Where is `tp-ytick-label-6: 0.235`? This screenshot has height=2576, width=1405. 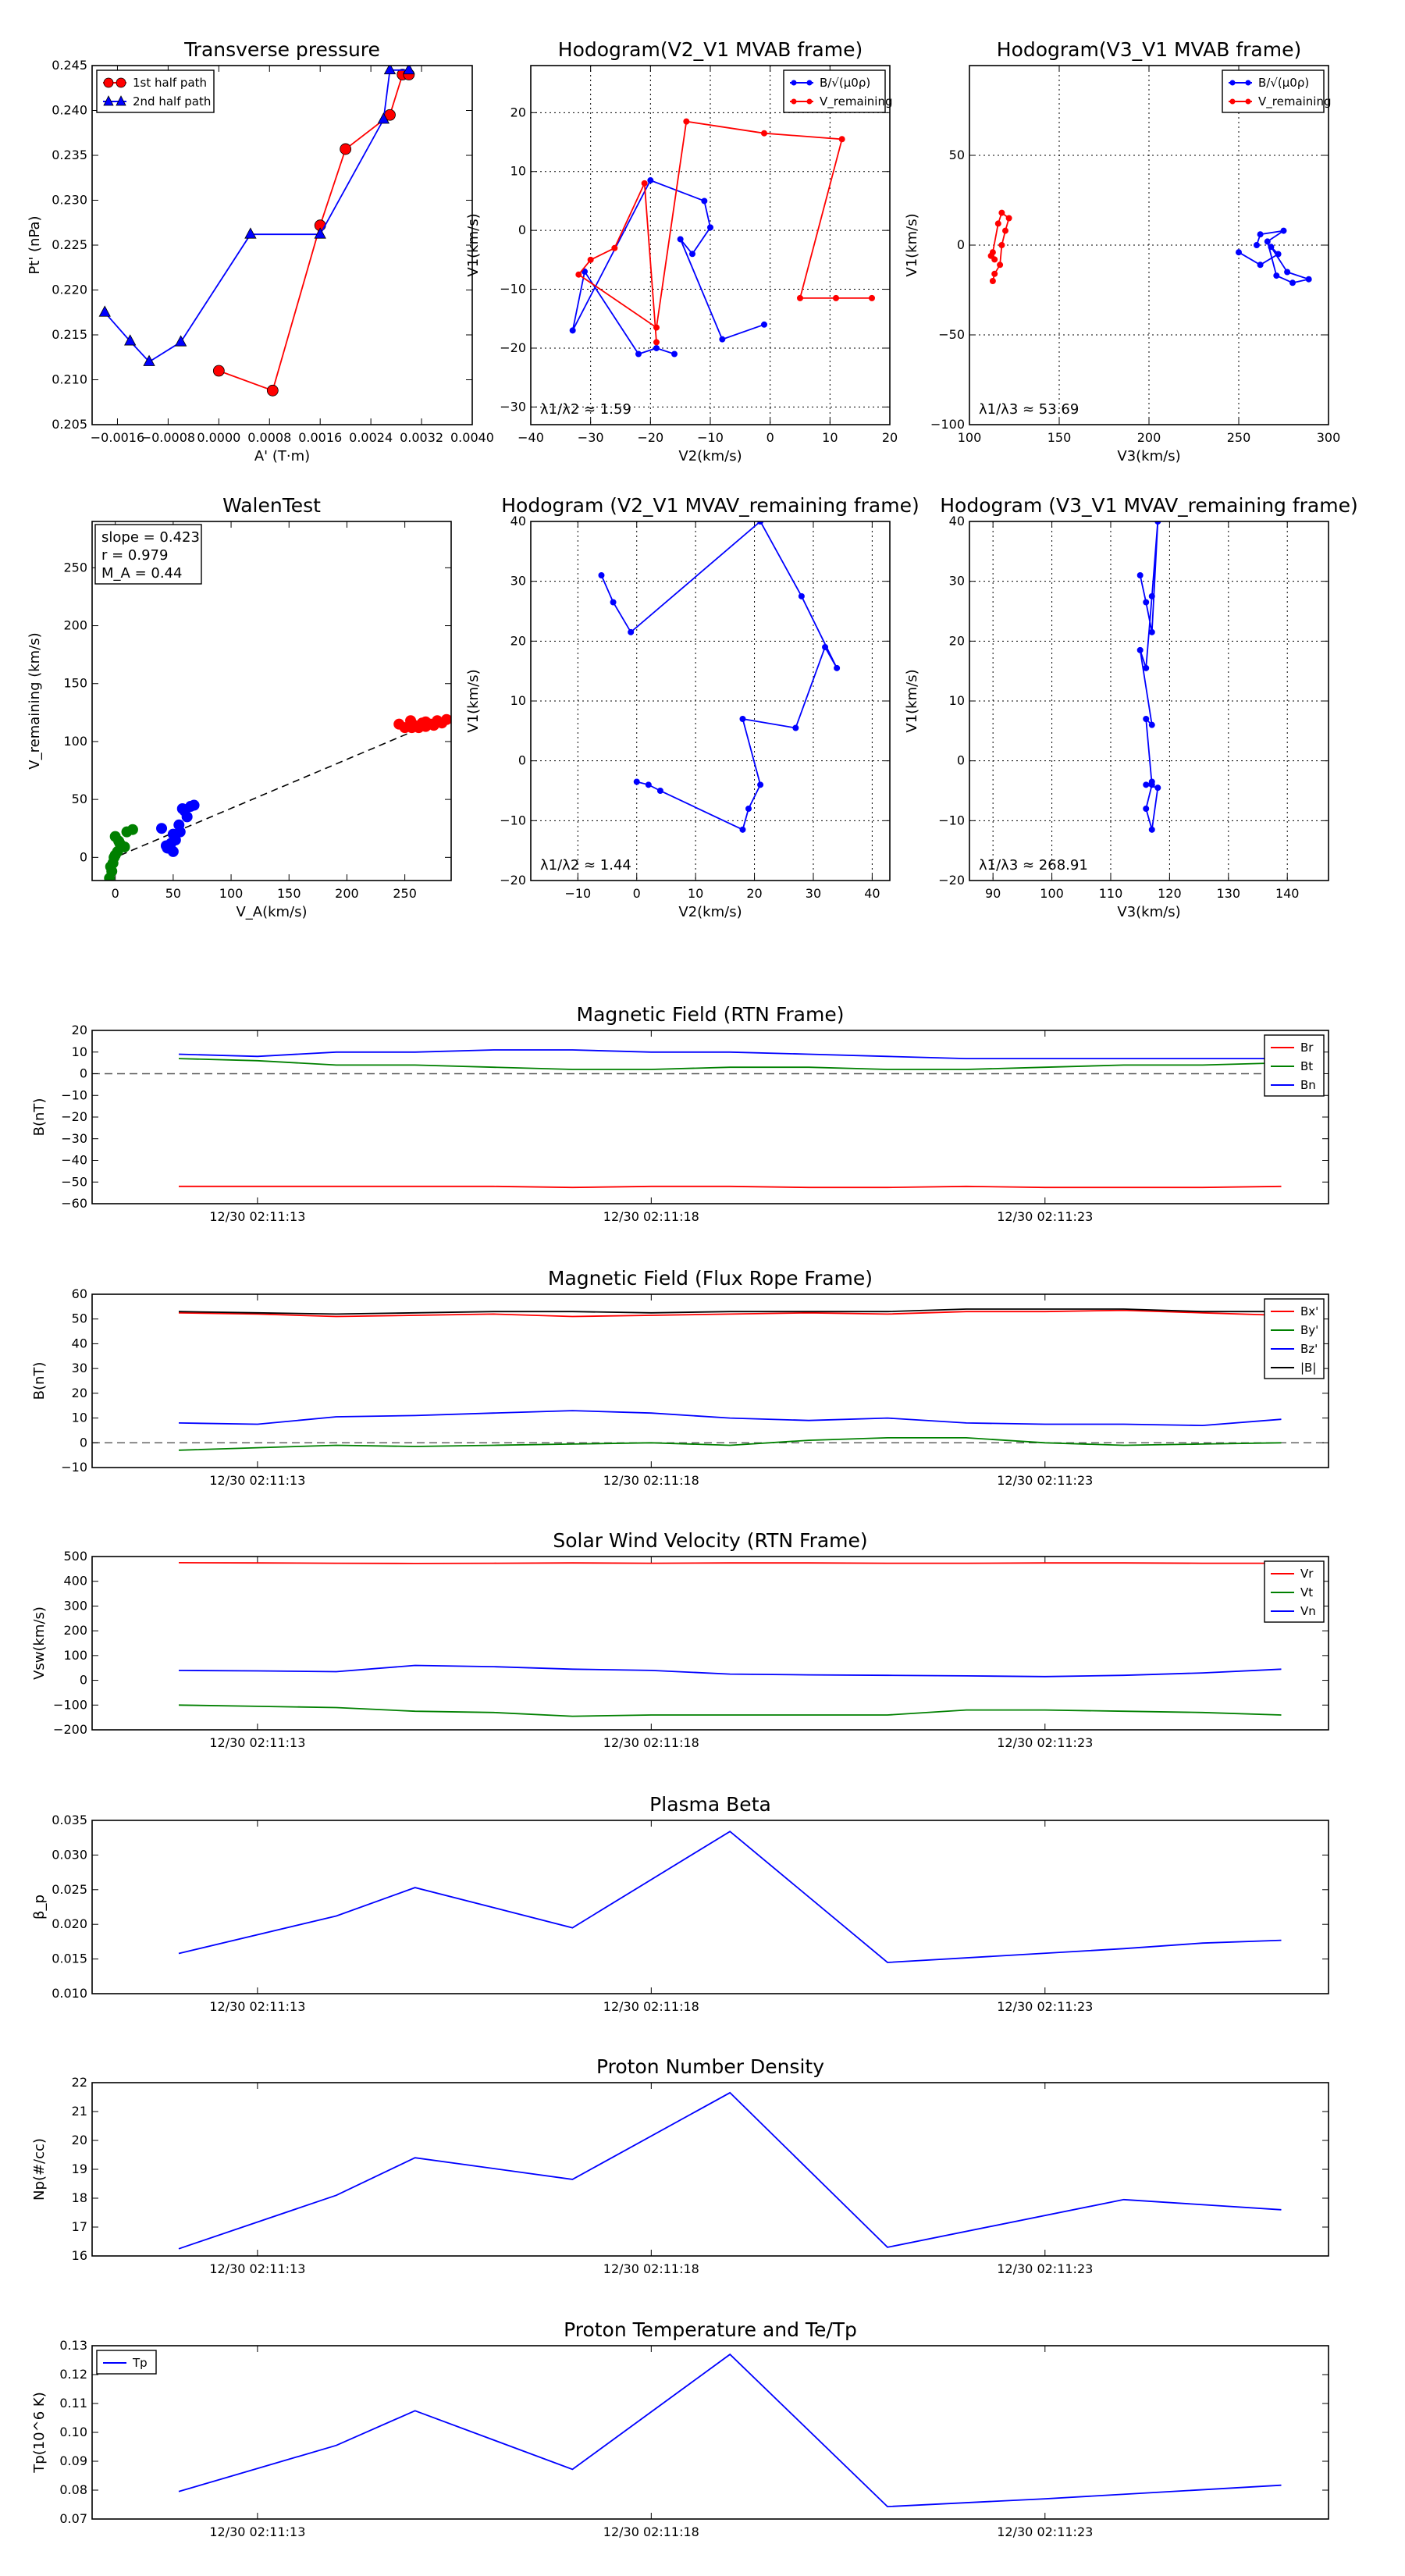
tp-ytick-label-6: 0.235 is located at coordinates (69, 155).